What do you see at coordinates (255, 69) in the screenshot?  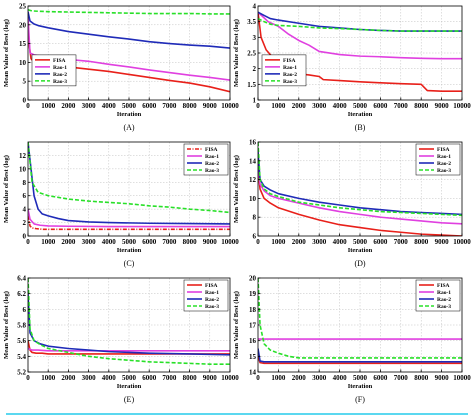 I see `y-tick-label: 2` at bounding box center [255, 69].